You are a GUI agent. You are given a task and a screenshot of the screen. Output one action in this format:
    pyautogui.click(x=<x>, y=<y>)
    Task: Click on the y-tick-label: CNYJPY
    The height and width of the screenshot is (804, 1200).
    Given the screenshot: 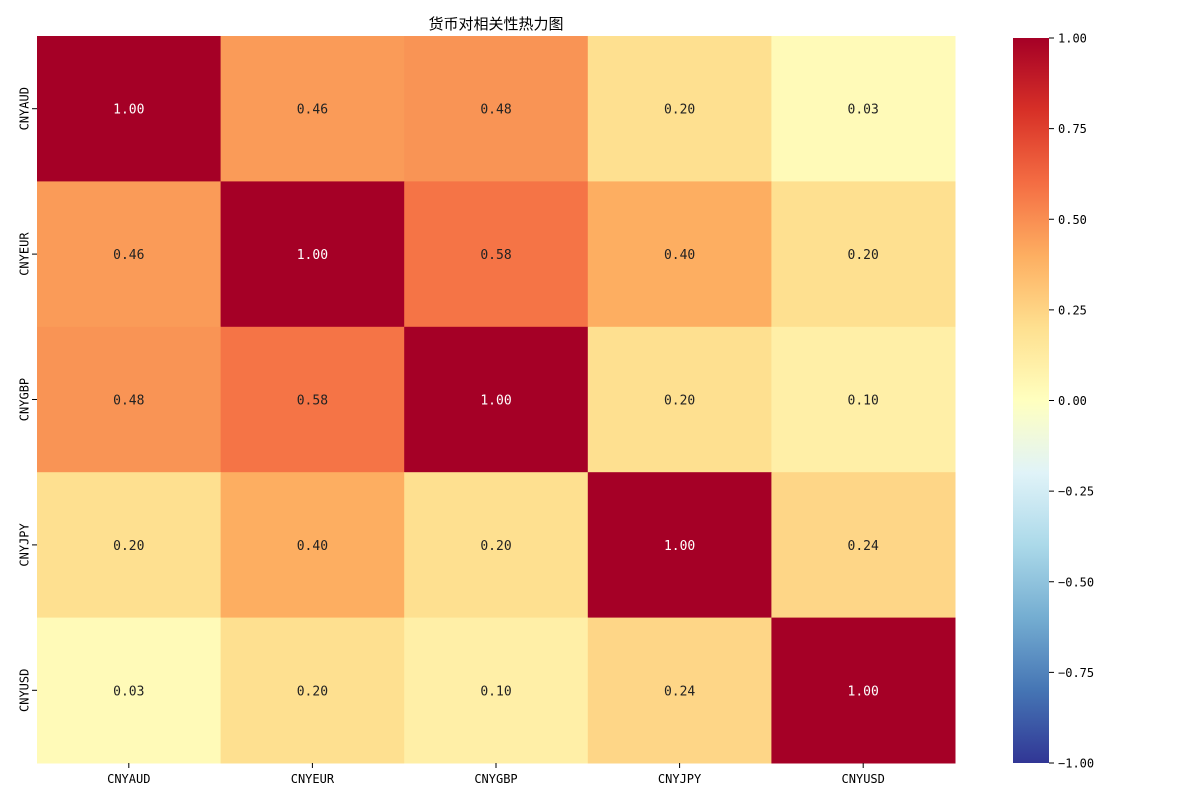 What is the action you would take?
    pyautogui.click(x=25, y=544)
    